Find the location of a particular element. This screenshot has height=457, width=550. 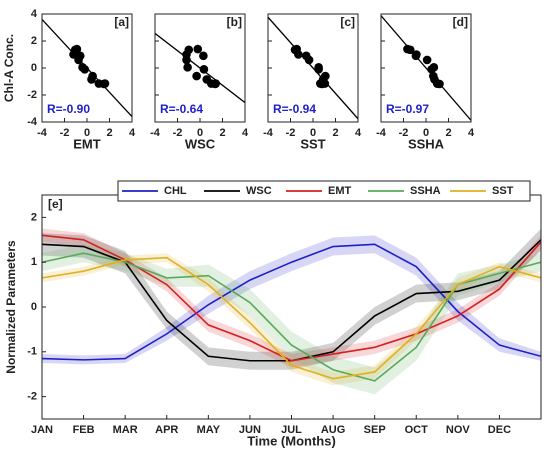

panel-label: [e] is located at coordinates (55, 204).